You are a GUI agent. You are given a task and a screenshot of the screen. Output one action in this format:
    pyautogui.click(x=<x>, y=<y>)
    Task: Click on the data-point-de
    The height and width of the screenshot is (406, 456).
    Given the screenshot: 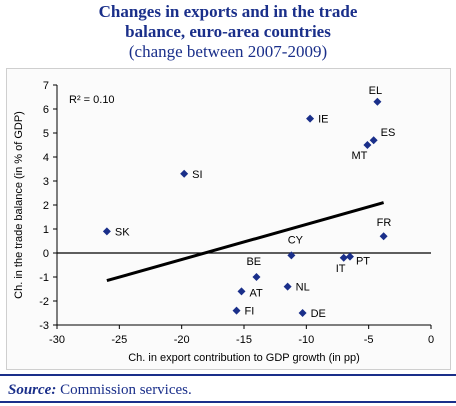 What is the action you would take?
    pyautogui.click(x=302, y=313)
    